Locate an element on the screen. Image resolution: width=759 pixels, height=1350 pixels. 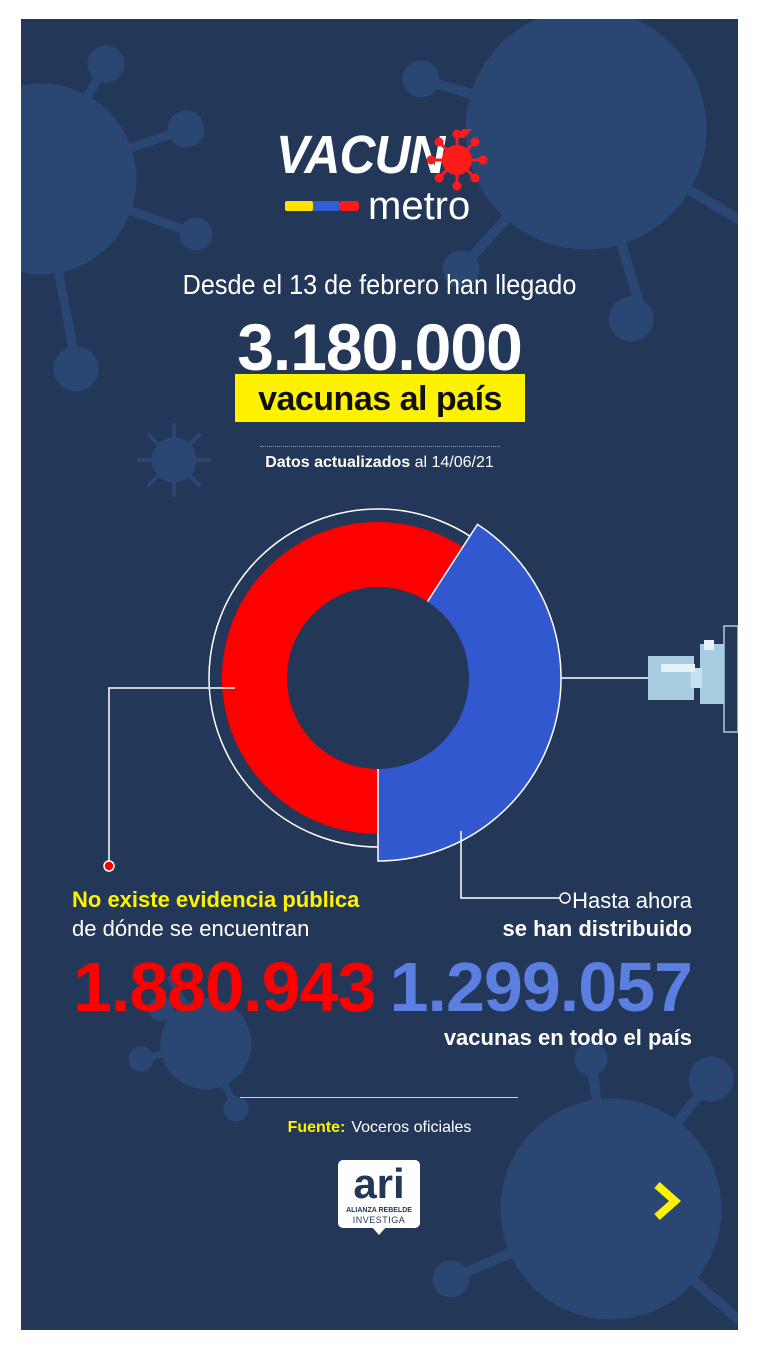
colombia-flag-stripes is located at coordinates (322, 206).